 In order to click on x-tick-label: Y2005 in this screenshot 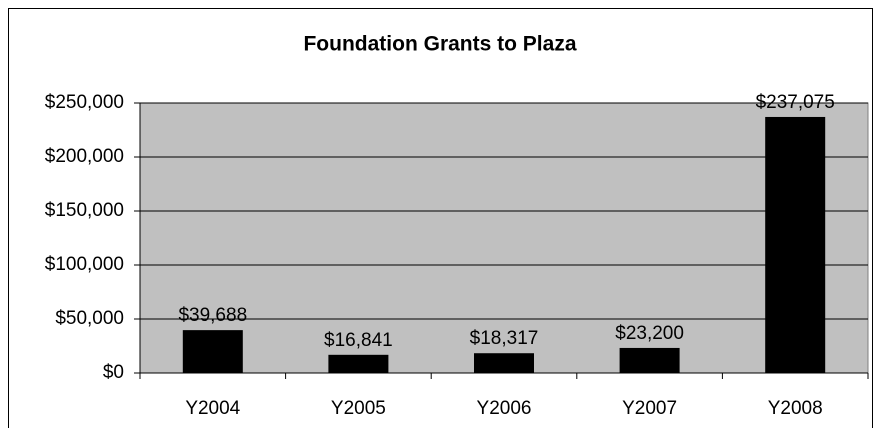, I will do `click(358, 408)`.